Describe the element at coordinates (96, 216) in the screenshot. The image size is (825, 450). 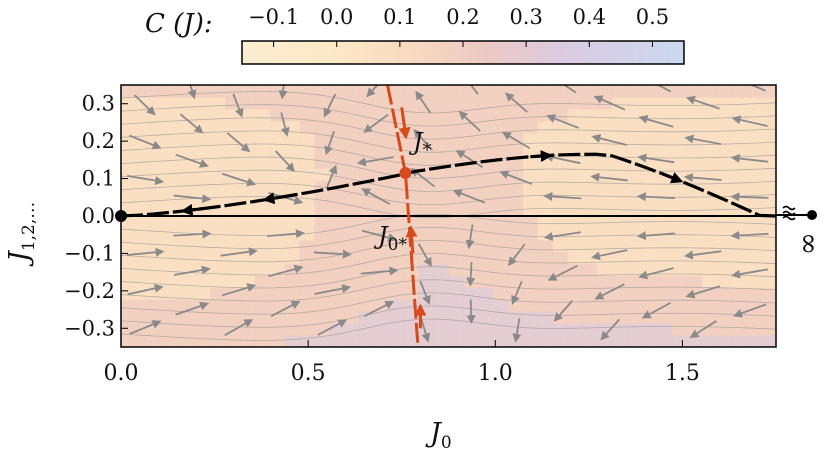
I see `y-axis-ticks: 0.3 0.2 0.1 0.0 −0.1 −0.2 −0.3` at that location.